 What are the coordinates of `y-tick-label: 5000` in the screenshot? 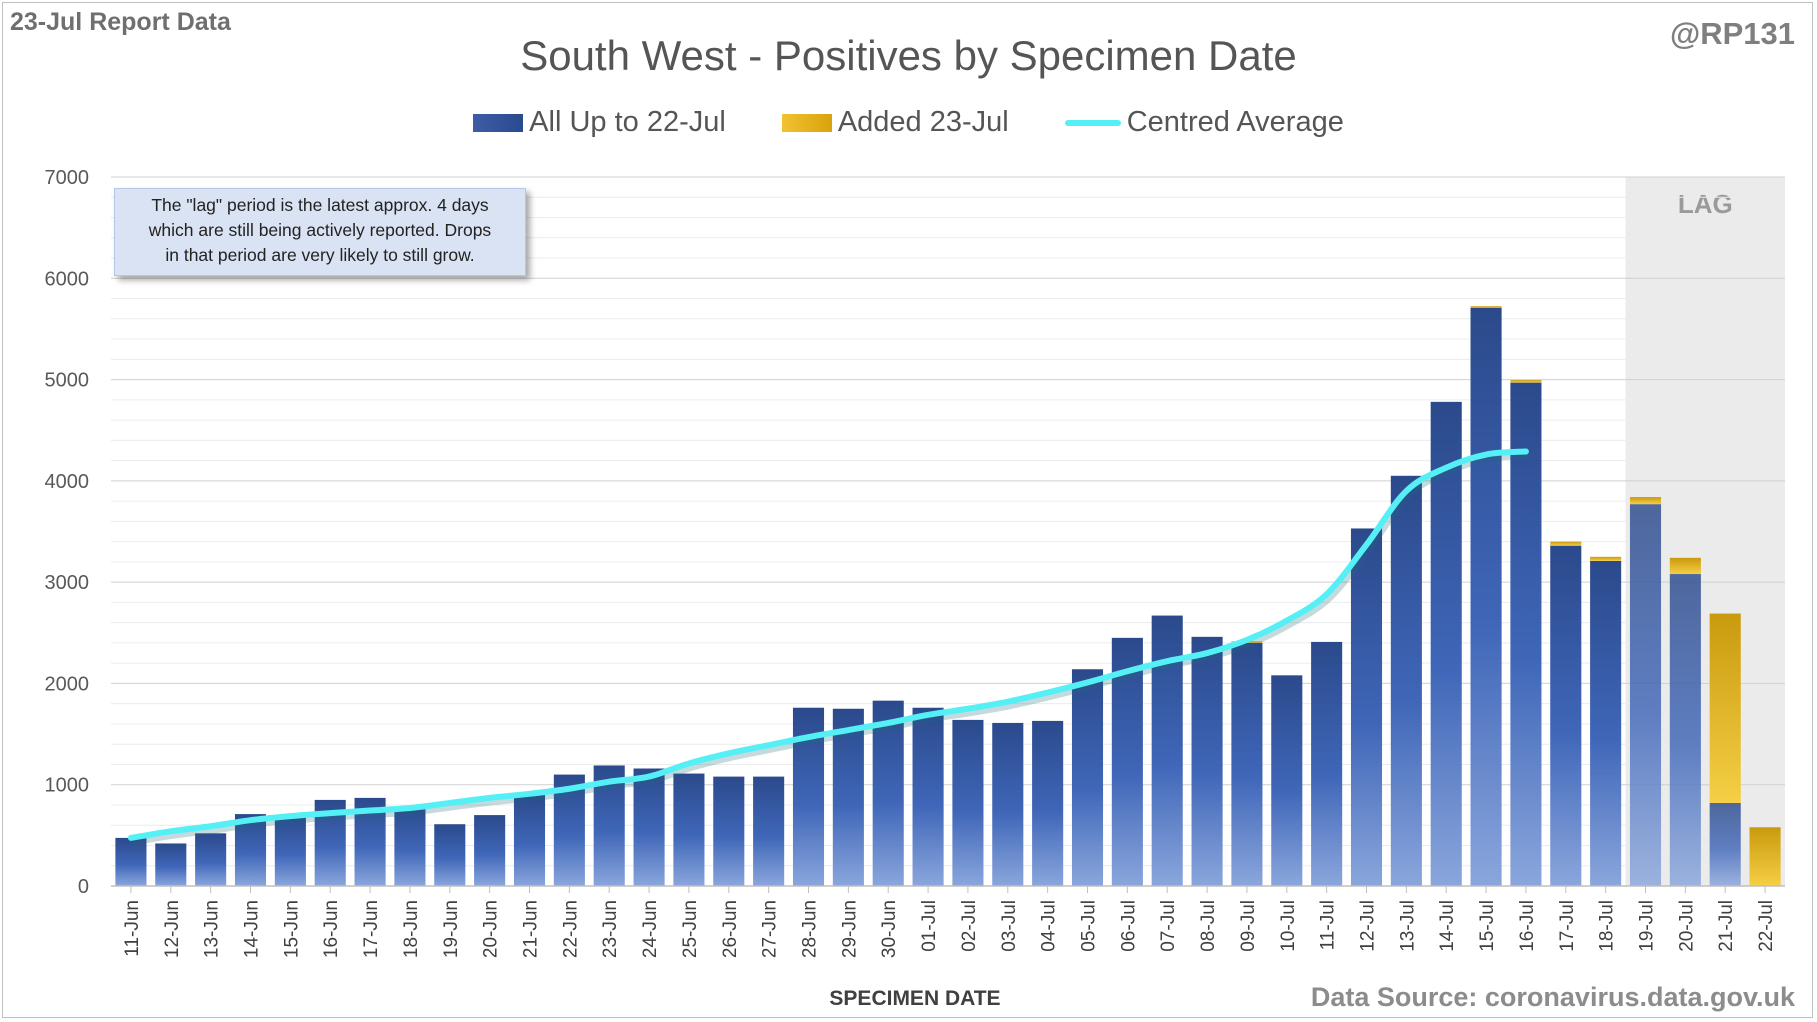 It's located at (67, 381).